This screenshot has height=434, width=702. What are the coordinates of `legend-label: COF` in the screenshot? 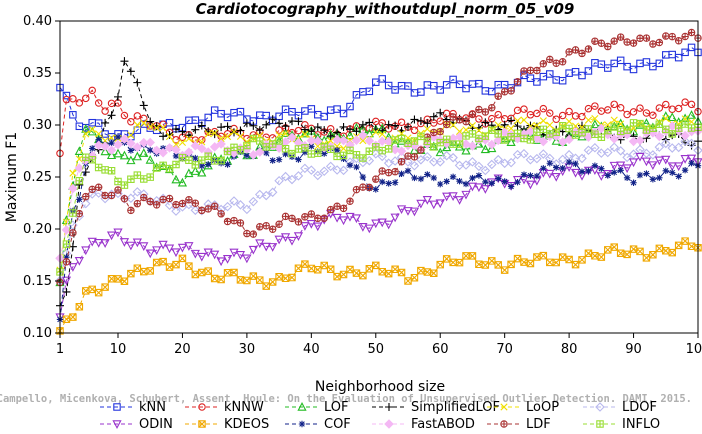 It's located at (337, 424).